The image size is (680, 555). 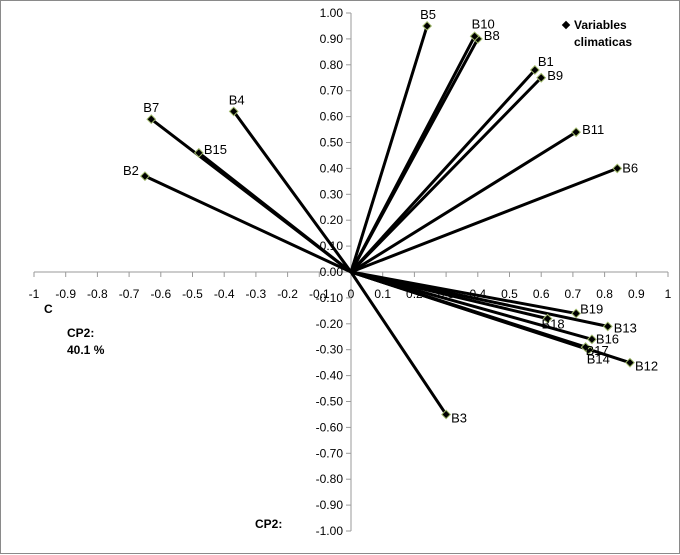 What do you see at coordinates (636, 294) in the screenshot?
I see `x-tick-label: 0.9` at bounding box center [636, 294].